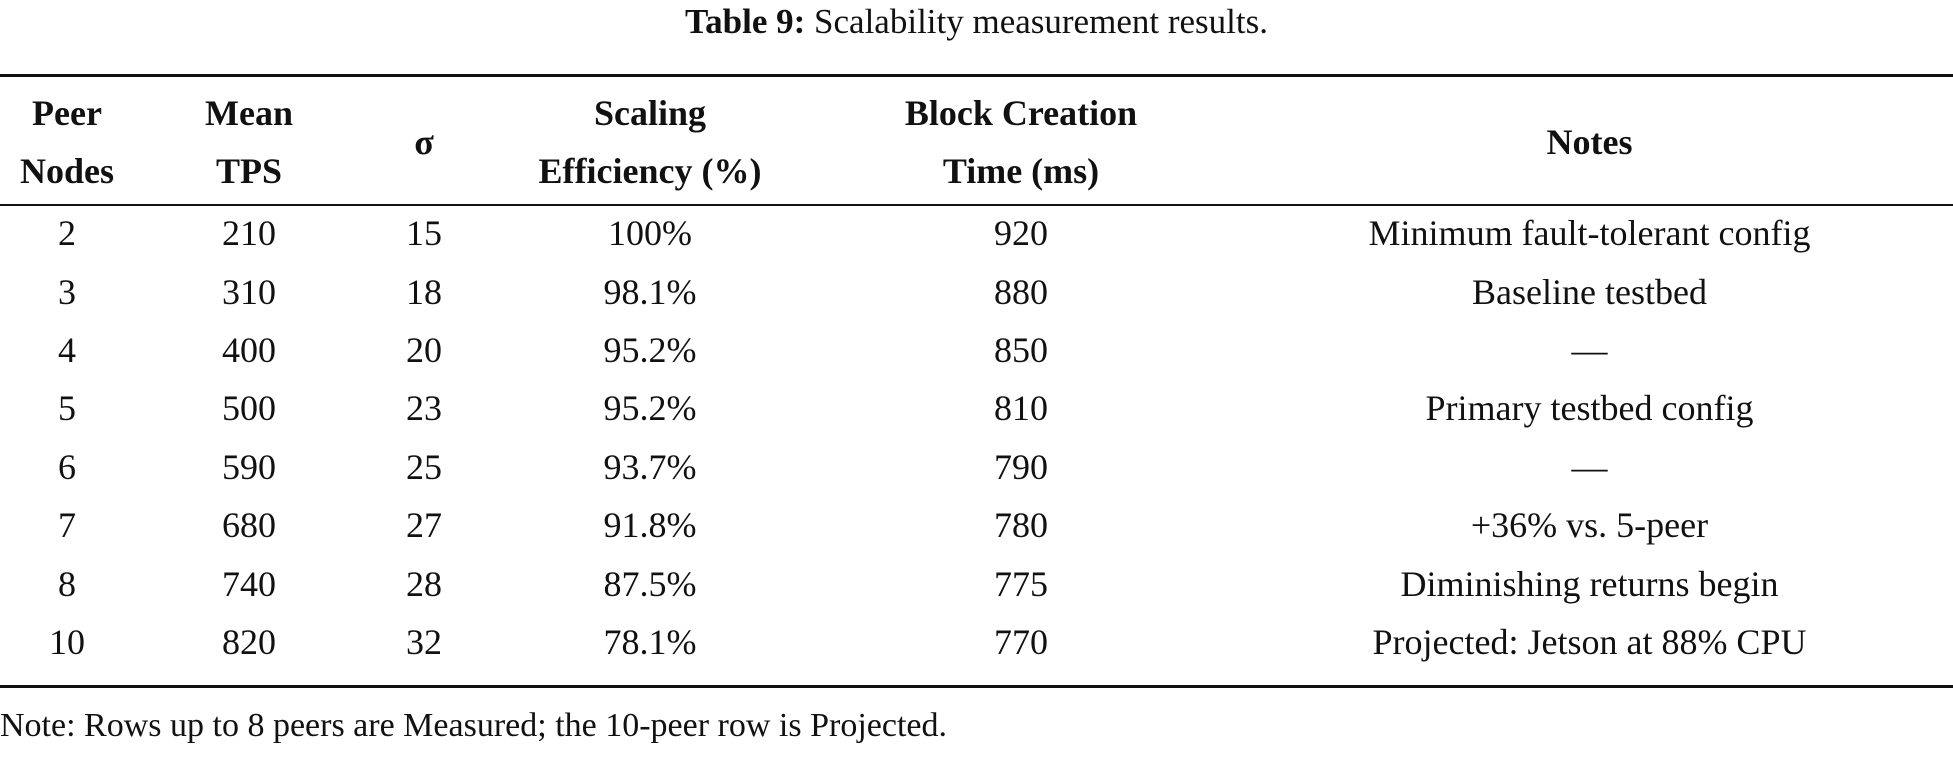 Image resolution: width=1953 pixels, height=764 pixels. What do you see at coordinates (976, 686) in the screenshot?
I see `table-bottom-rule` at bounding box center [976, 686].